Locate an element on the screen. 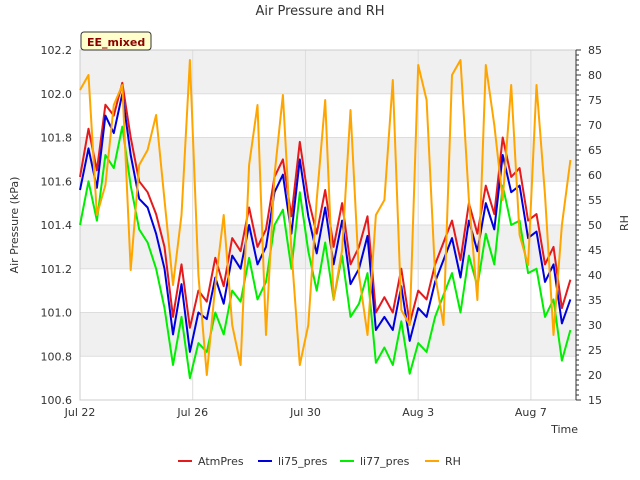 The height and width of the screenshot is (480, 640). y-tick-label: 100.6 is located at coordinates (57, 400).